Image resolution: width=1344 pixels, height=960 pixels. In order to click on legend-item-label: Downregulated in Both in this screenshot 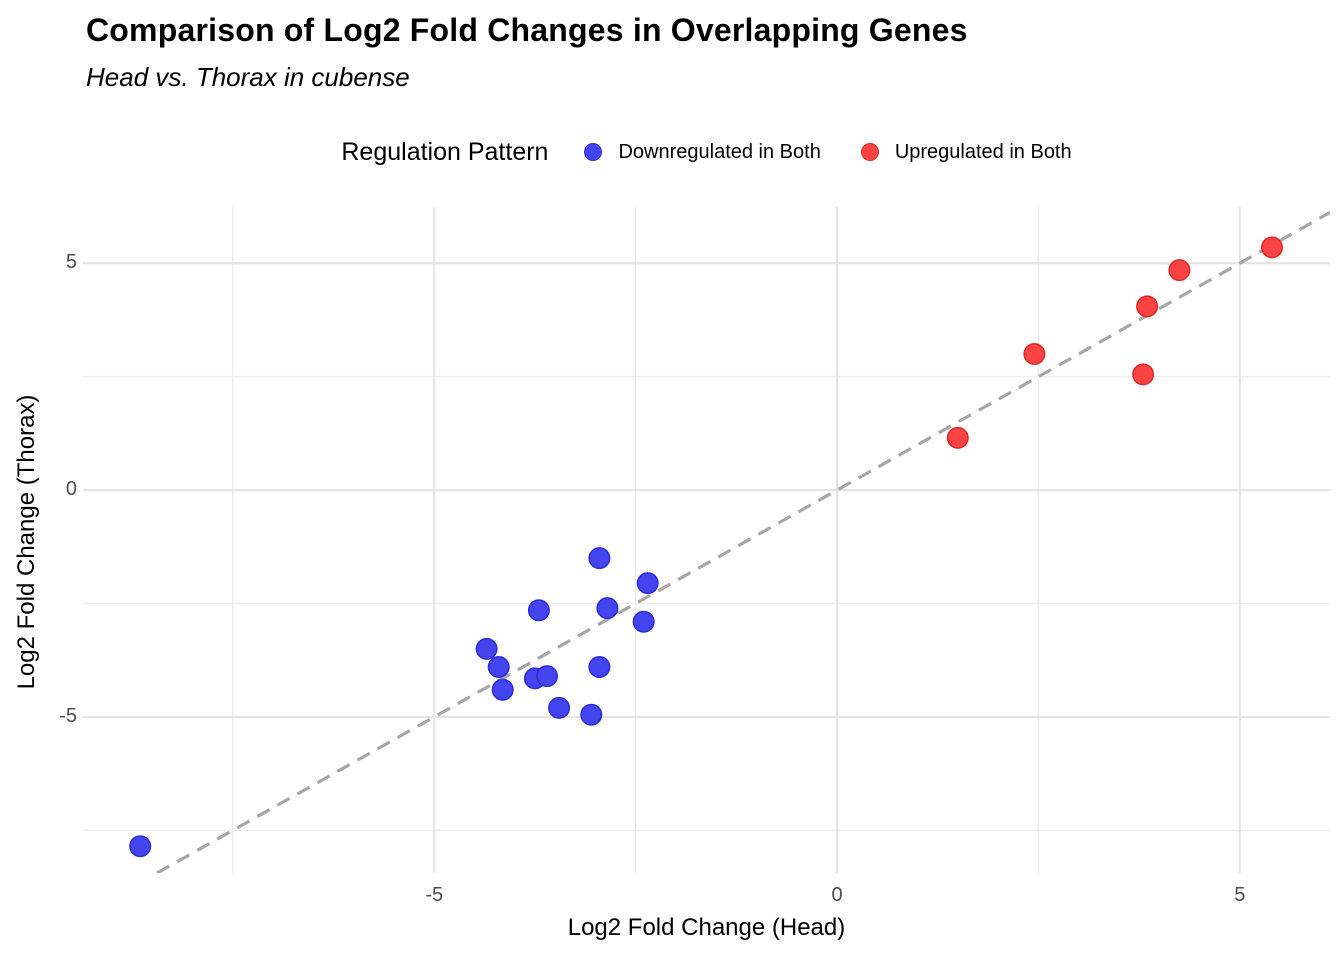, I will do `click(719, 151)`.